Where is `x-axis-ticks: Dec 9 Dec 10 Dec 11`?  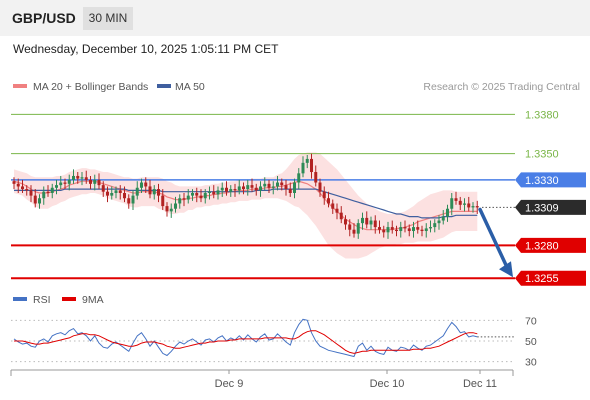 x-axis-ticks: Dec 9 Dec 10 Dec 11 is located at coordinates (356, 380).